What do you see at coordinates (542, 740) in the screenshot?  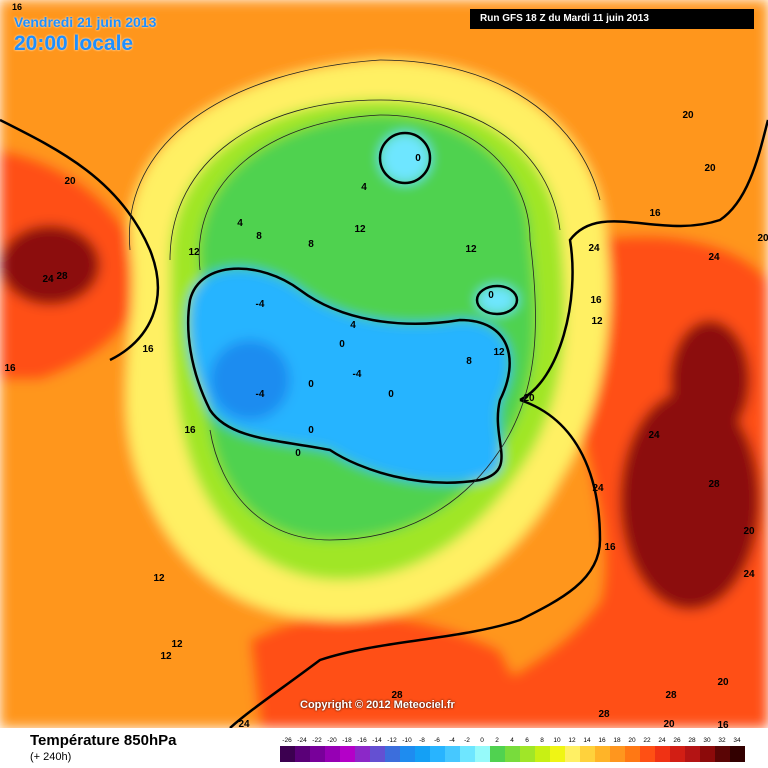 I see `color-scale-tick: 8` at bounding box center [542, 740].